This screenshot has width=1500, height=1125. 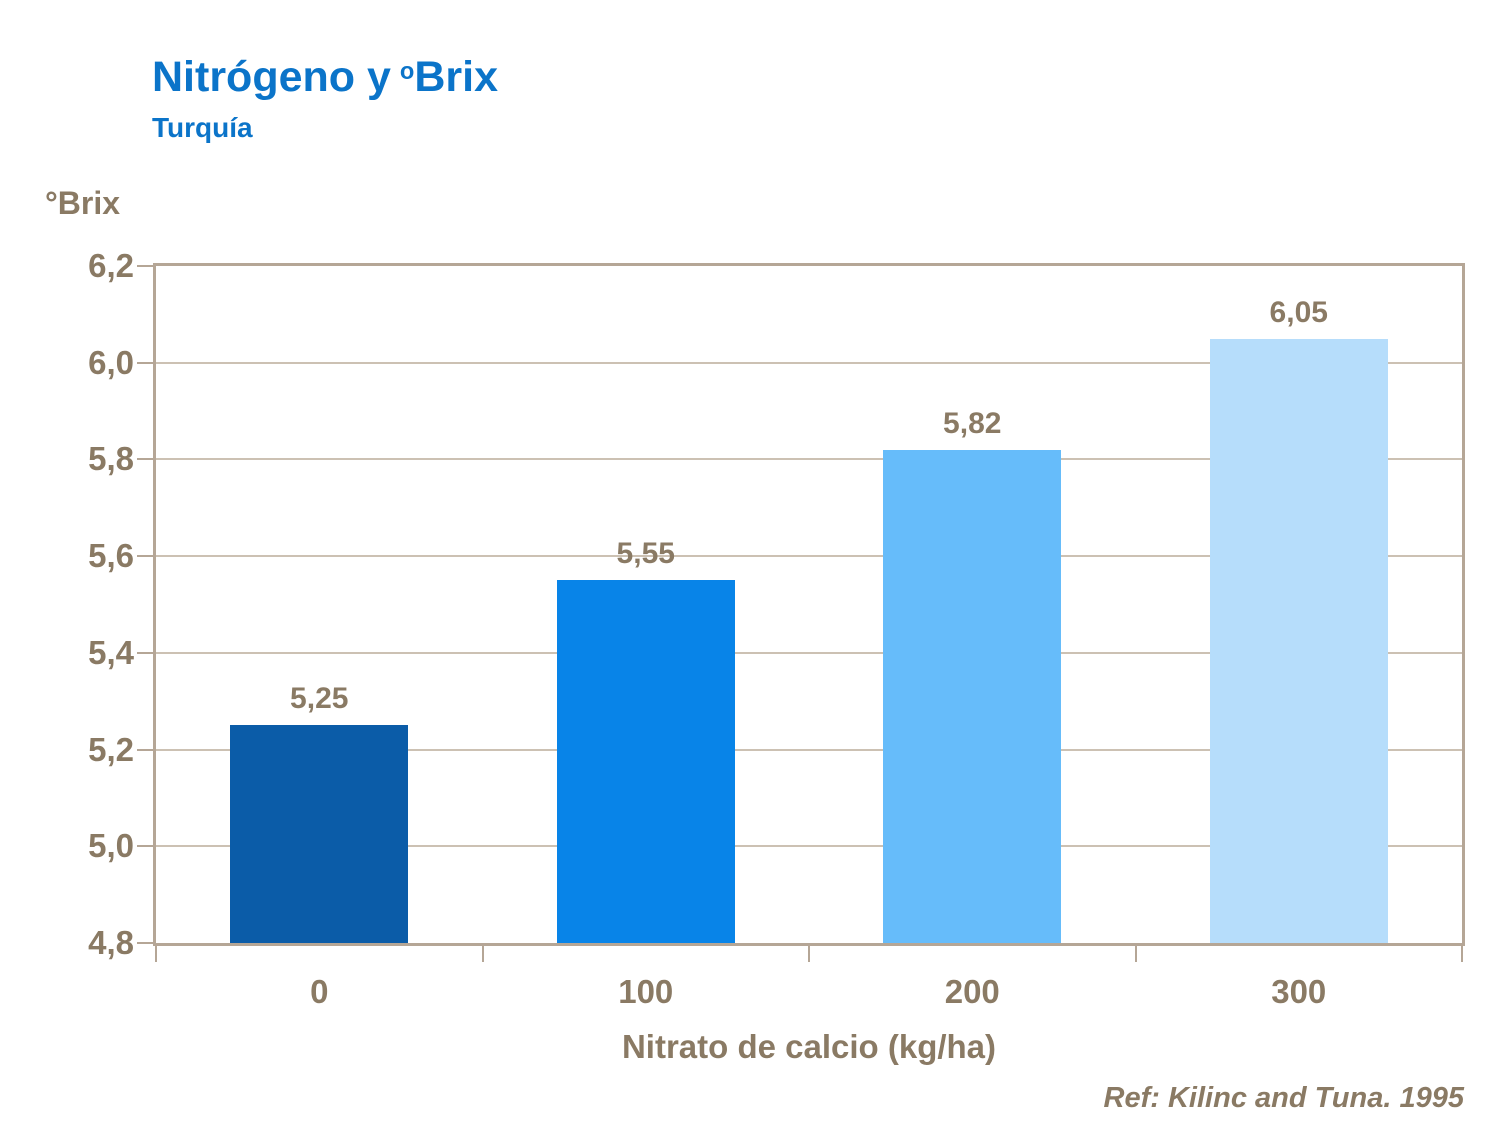 What do you see at coordinates (319, 991) in the screenshot?
I see `x-axis-tick-label: 0` at bounding box center [319, 991].